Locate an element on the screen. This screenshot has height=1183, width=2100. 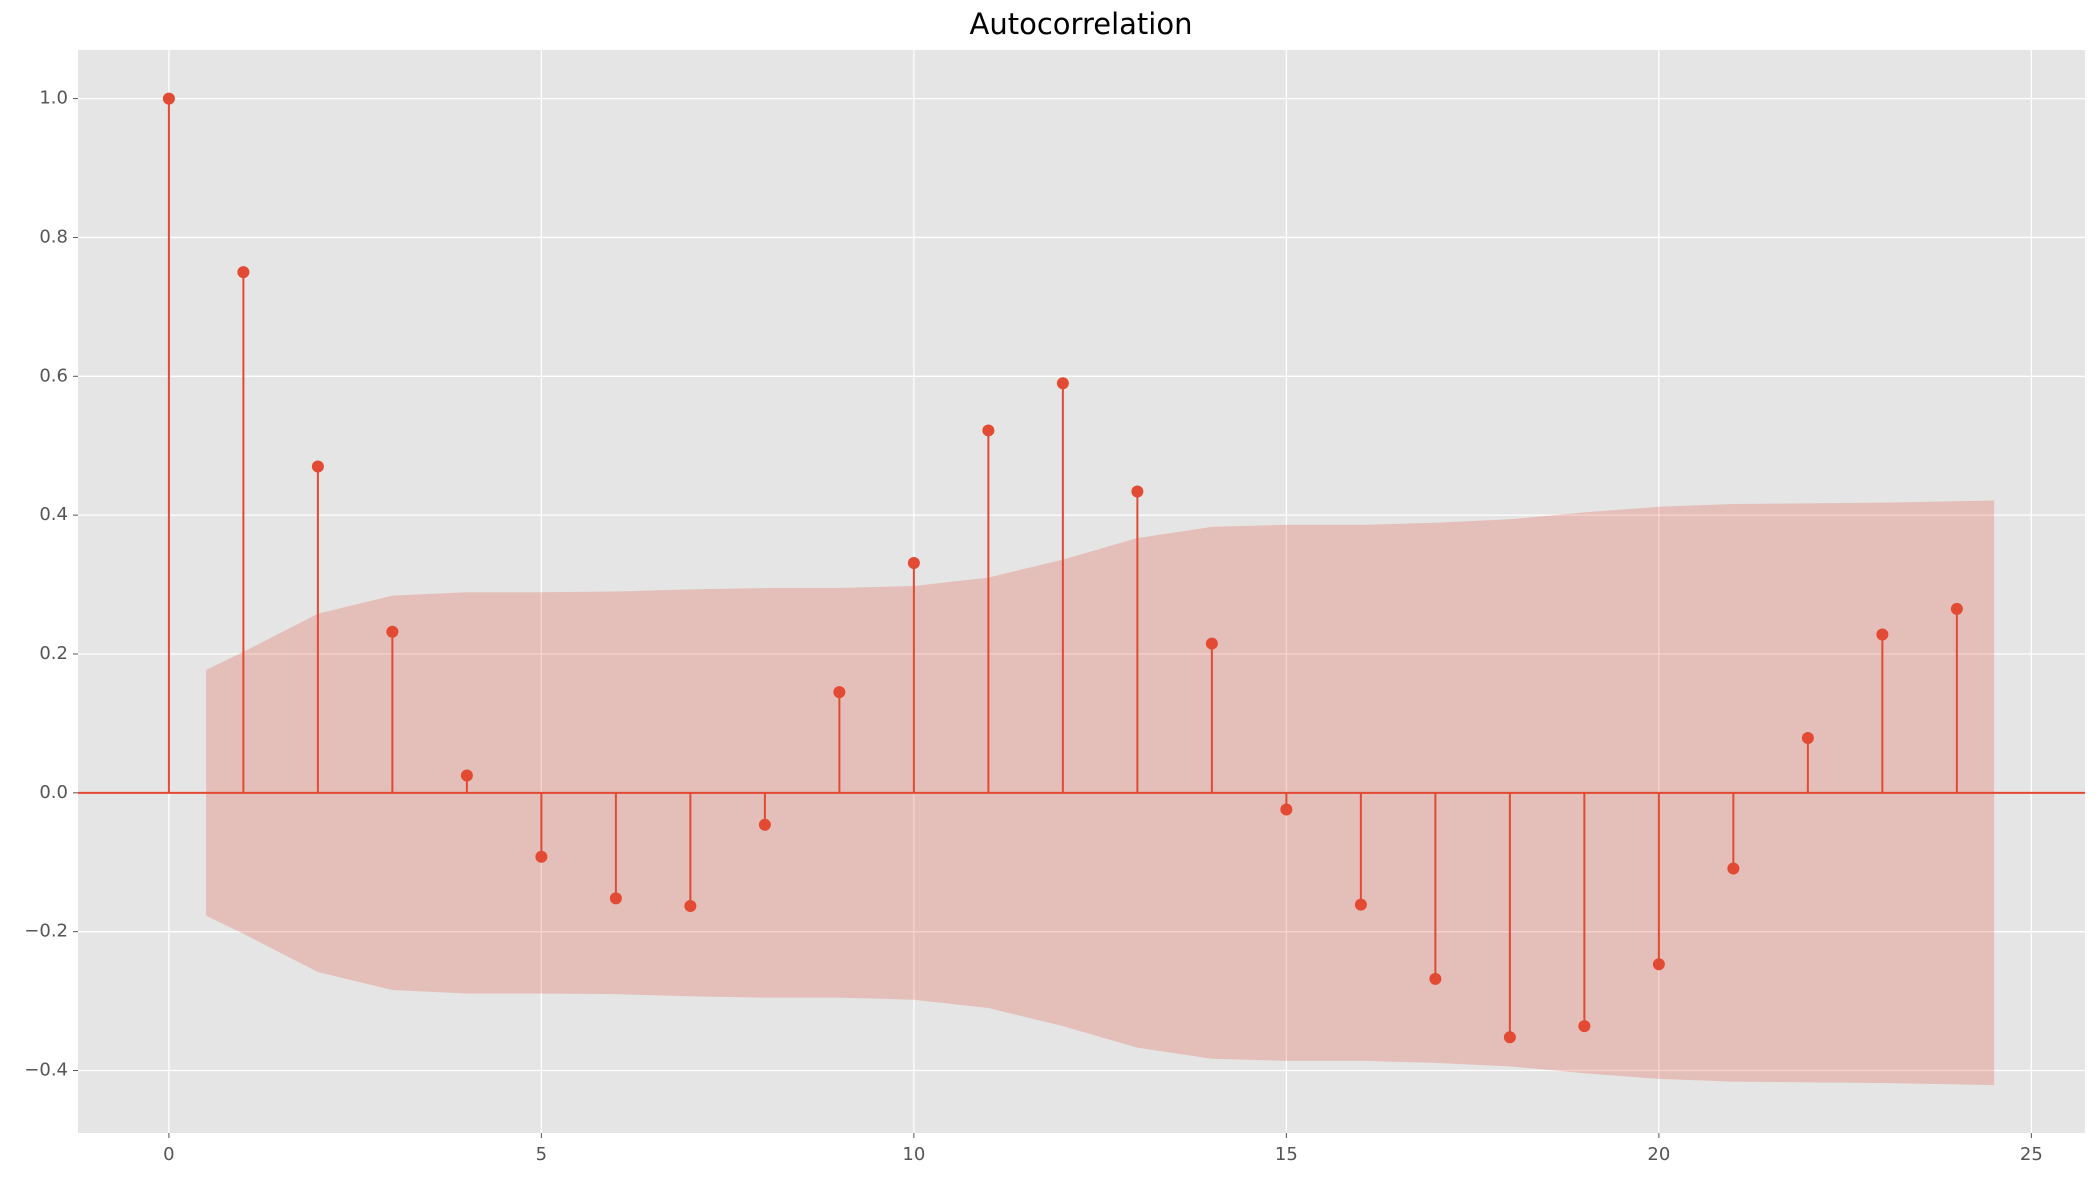
chart-title: Autocorrelation is located at coordinates (1081, 24).